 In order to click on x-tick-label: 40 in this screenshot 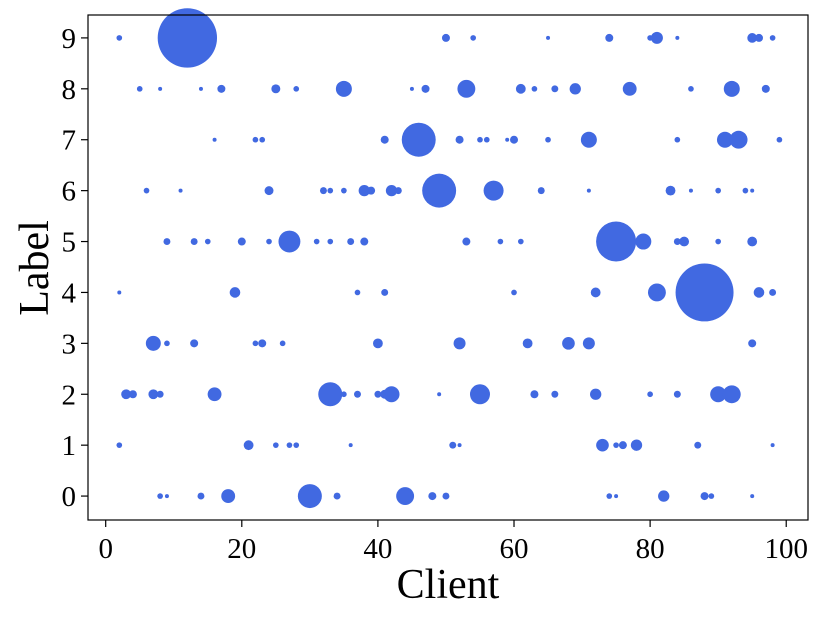, I will do `click(377, 549)`.